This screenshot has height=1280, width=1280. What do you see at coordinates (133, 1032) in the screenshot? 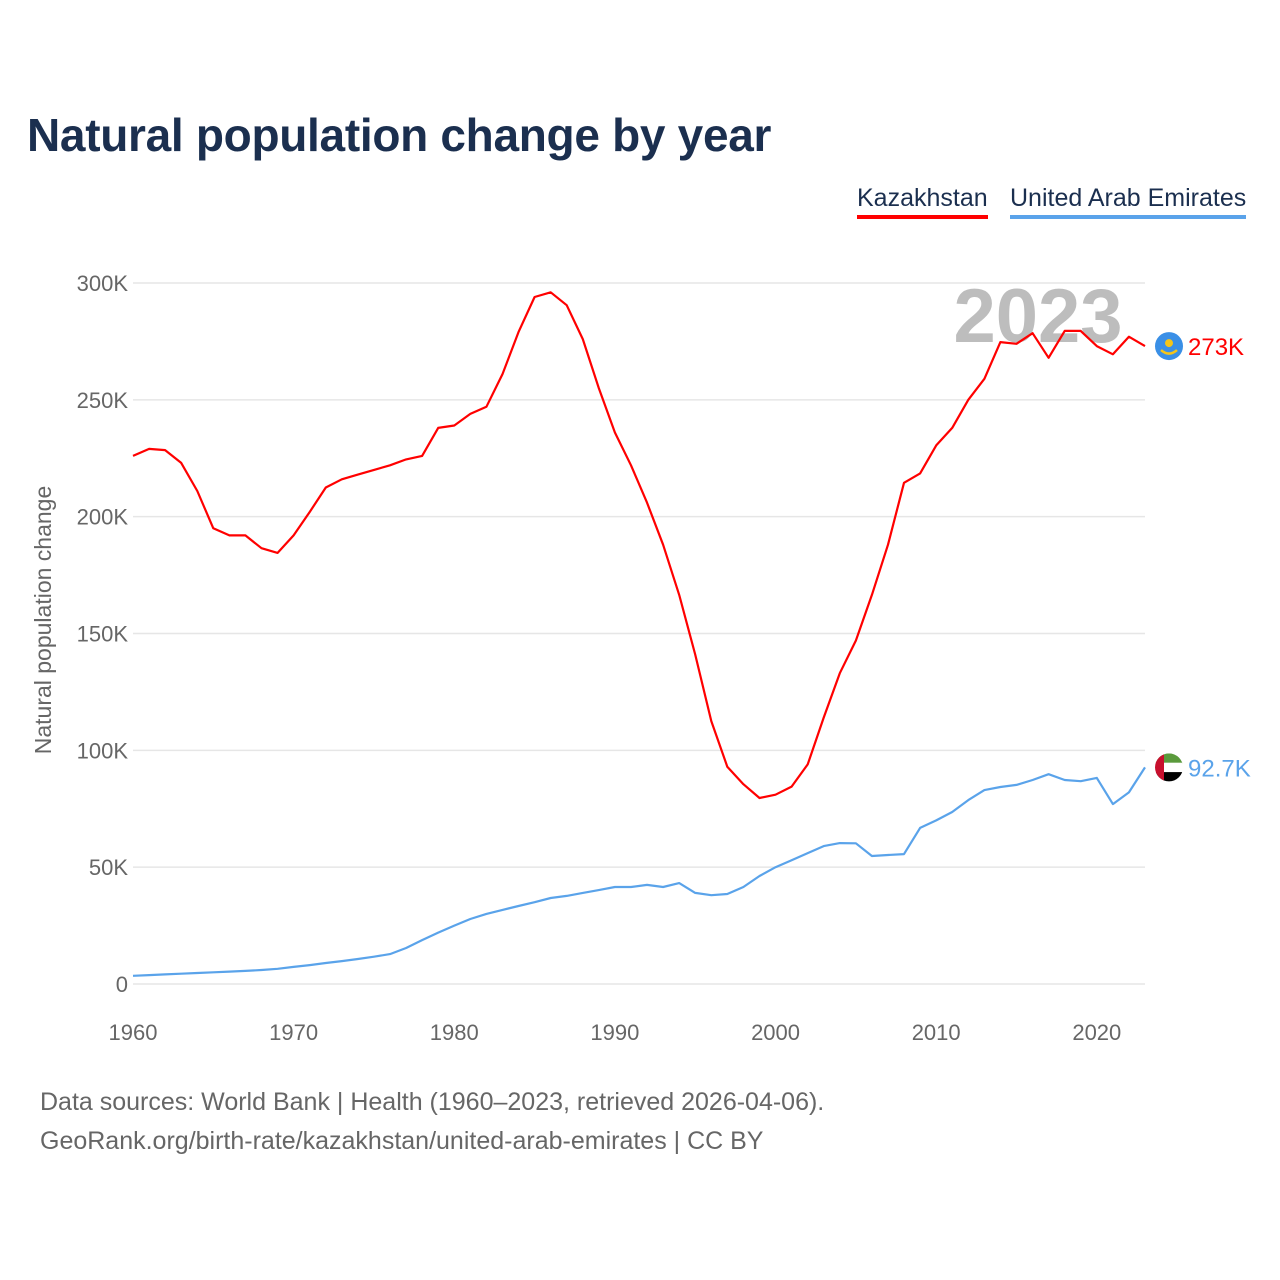
I see `x-tick-label: 1960` at bounding box center [133, 1032].